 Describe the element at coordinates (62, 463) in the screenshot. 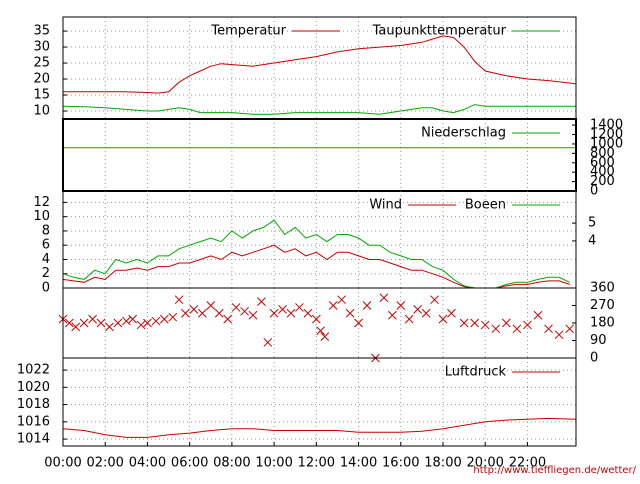

I see `x-tick-label: 00:00` at that location.